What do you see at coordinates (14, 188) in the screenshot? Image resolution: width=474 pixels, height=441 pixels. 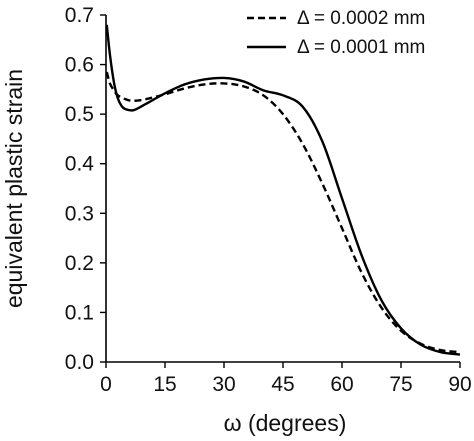 I see `y-axis-title: equivalent plastic strain` at bounding box center [14, 188].